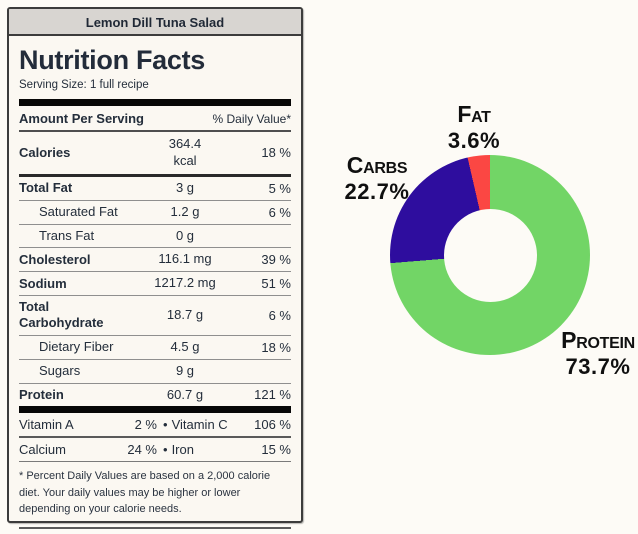  What do you see at coordinates (185, 315) in the screenshot?
I see `nutrient-amount: 18.7 g` at bounding box center [185, 315].